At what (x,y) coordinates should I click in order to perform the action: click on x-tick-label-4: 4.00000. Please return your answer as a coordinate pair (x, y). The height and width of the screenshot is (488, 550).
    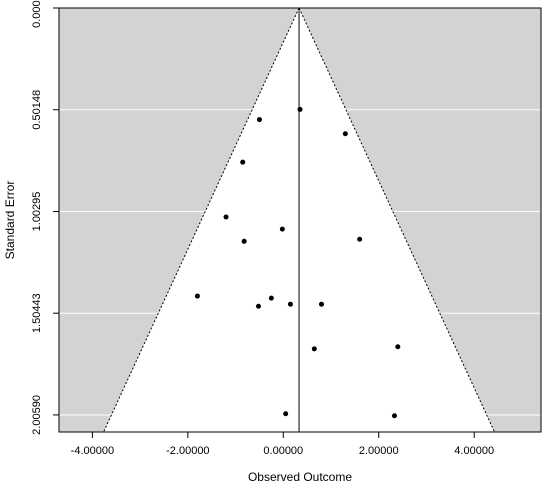
    Looking at the image, I should click on (474, 451).